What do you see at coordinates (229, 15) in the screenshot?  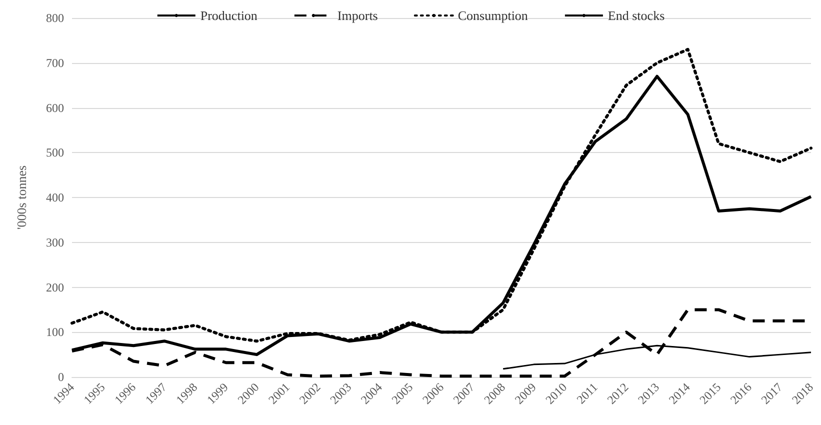 I see `legend-label: Production` at bounding box center [229, 15].